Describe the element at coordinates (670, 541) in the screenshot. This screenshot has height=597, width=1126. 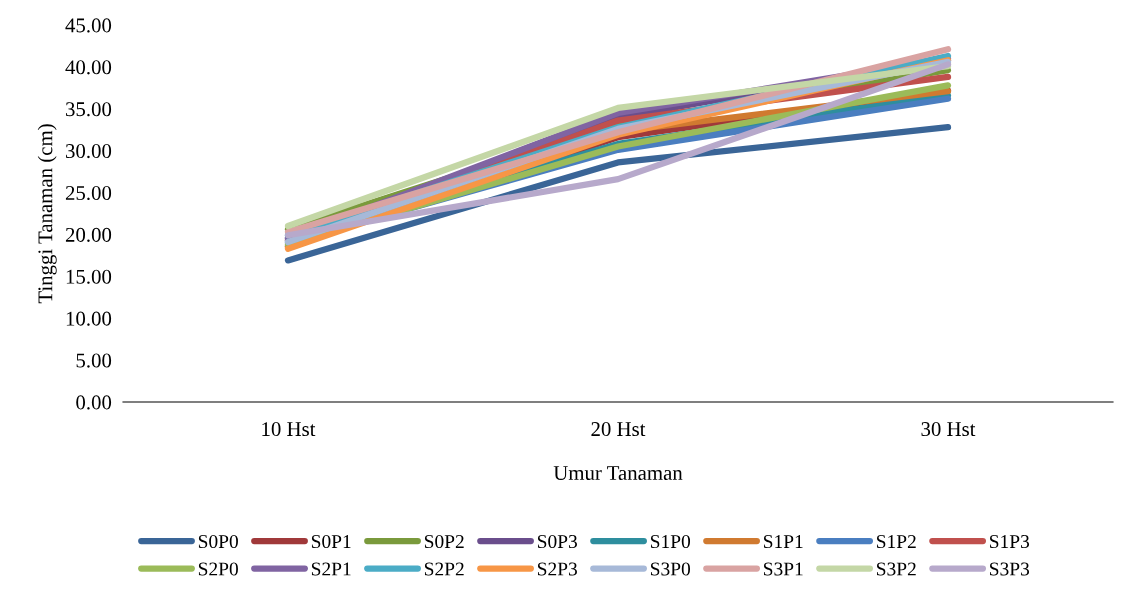
I see `legend-label: S1P0` at that location.